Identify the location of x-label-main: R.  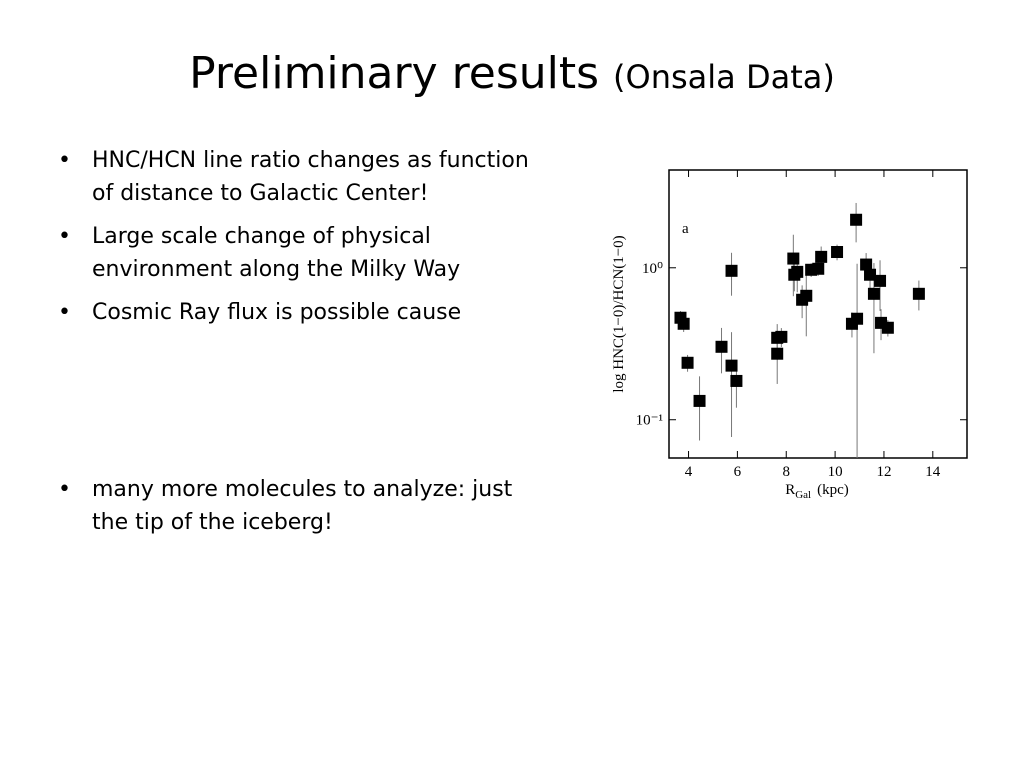
(790, 490).